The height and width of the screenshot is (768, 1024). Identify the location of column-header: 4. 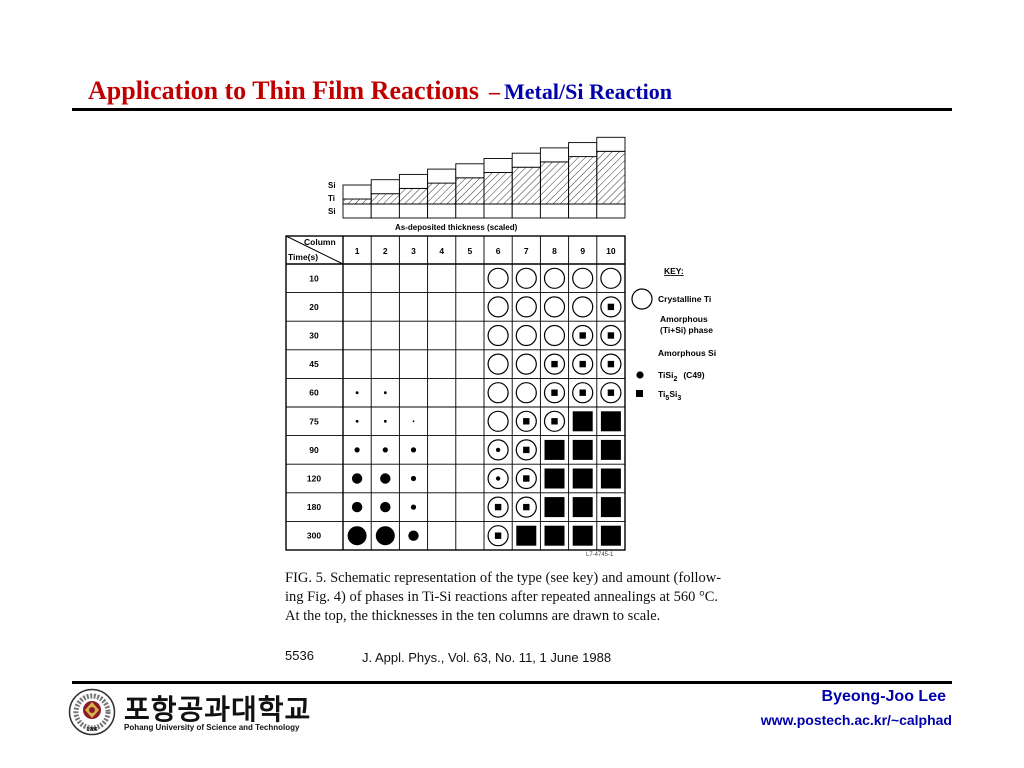
(441, 251).